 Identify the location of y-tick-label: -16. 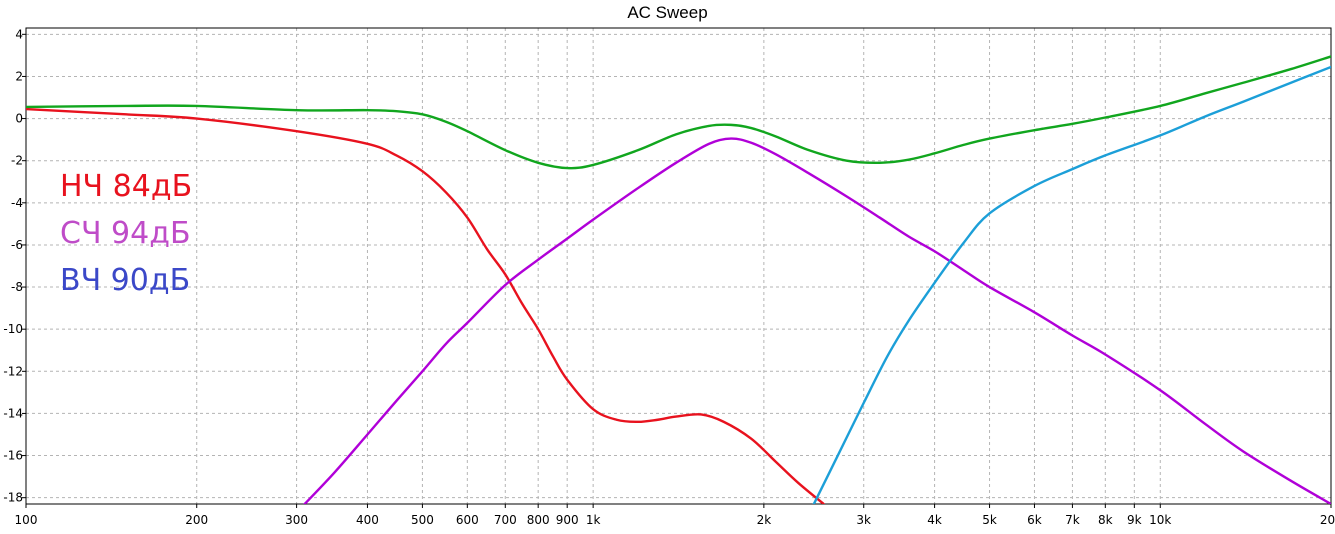
(13, 456).